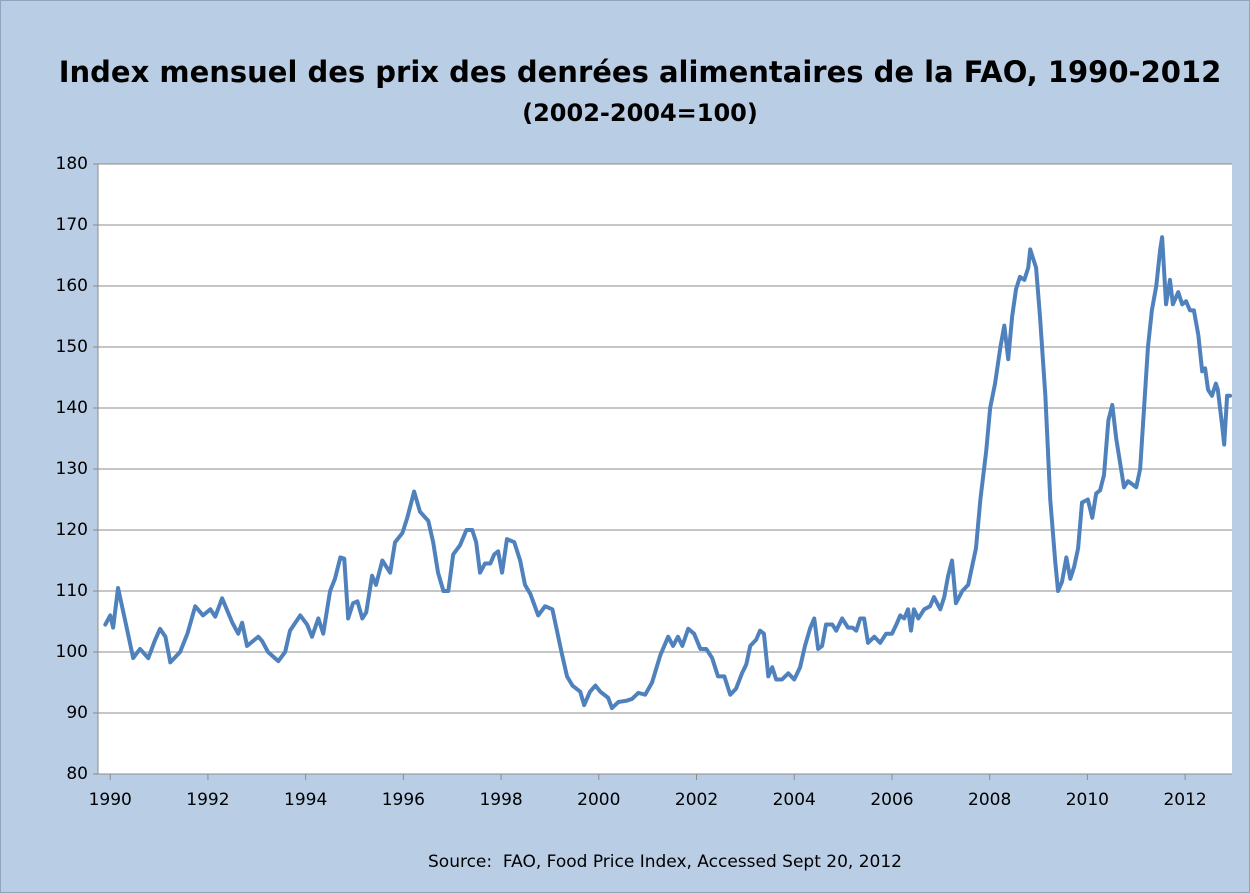 The image size is (1250, 893). What do you see at coordinates (640, 113) in the screenshot?
I see `chart-subtitle: (2002-2004=100)` at bounding box center [640, 113].